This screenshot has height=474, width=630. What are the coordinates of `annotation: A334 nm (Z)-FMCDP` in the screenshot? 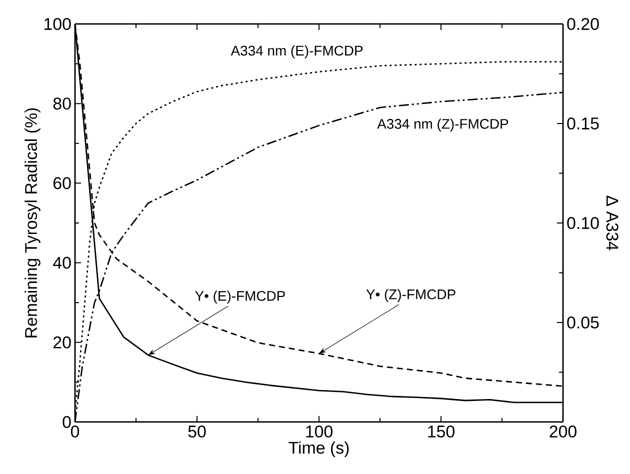 It's located at (442, 125).